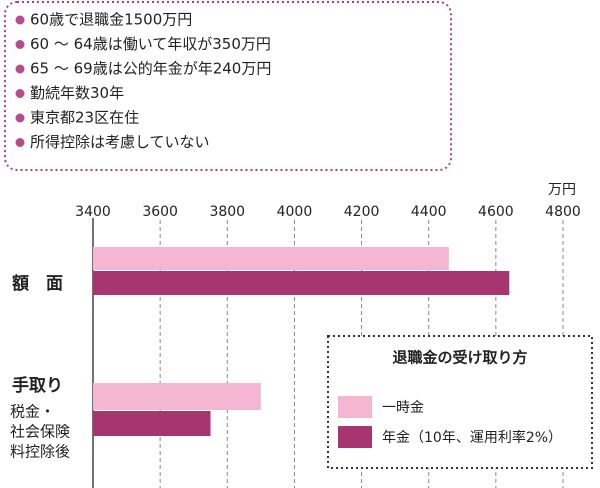 This screenshot has height=488, width=600. What do you see at coordinates (150, 69) in the screenshot?
I see `note: 65 ～ 69歳は公的年金が年240万円` at bounding box center [150, 69].